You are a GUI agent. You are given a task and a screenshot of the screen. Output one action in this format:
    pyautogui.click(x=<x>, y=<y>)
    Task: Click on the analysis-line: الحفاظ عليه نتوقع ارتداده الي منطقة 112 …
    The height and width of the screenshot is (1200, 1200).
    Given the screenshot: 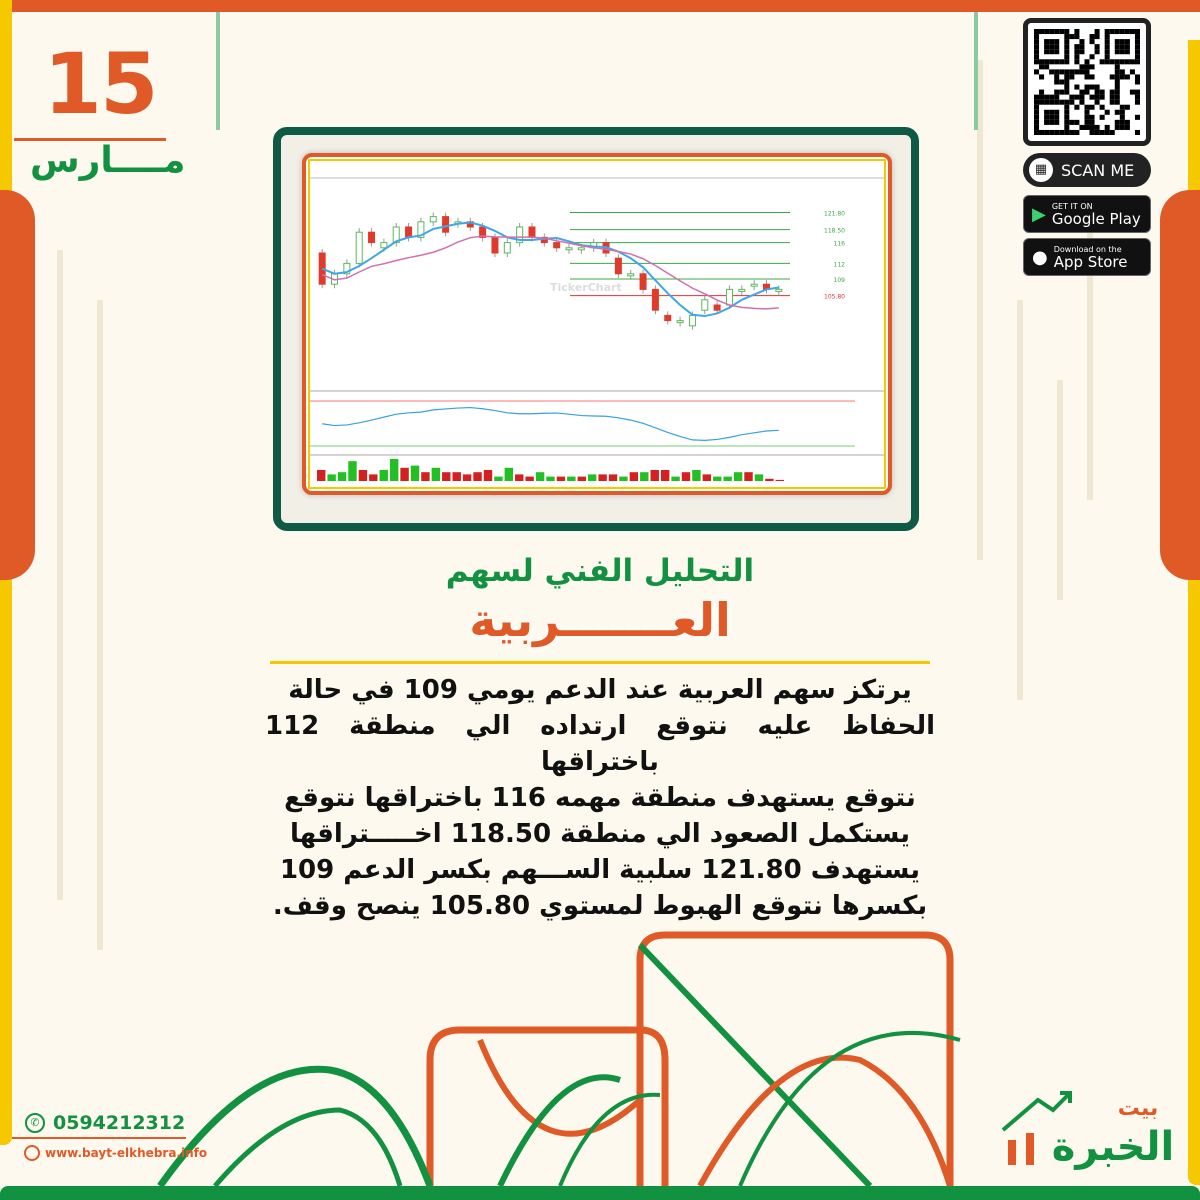 What is the action you would take?
    pyautogui.click(x=600, y=744)
    